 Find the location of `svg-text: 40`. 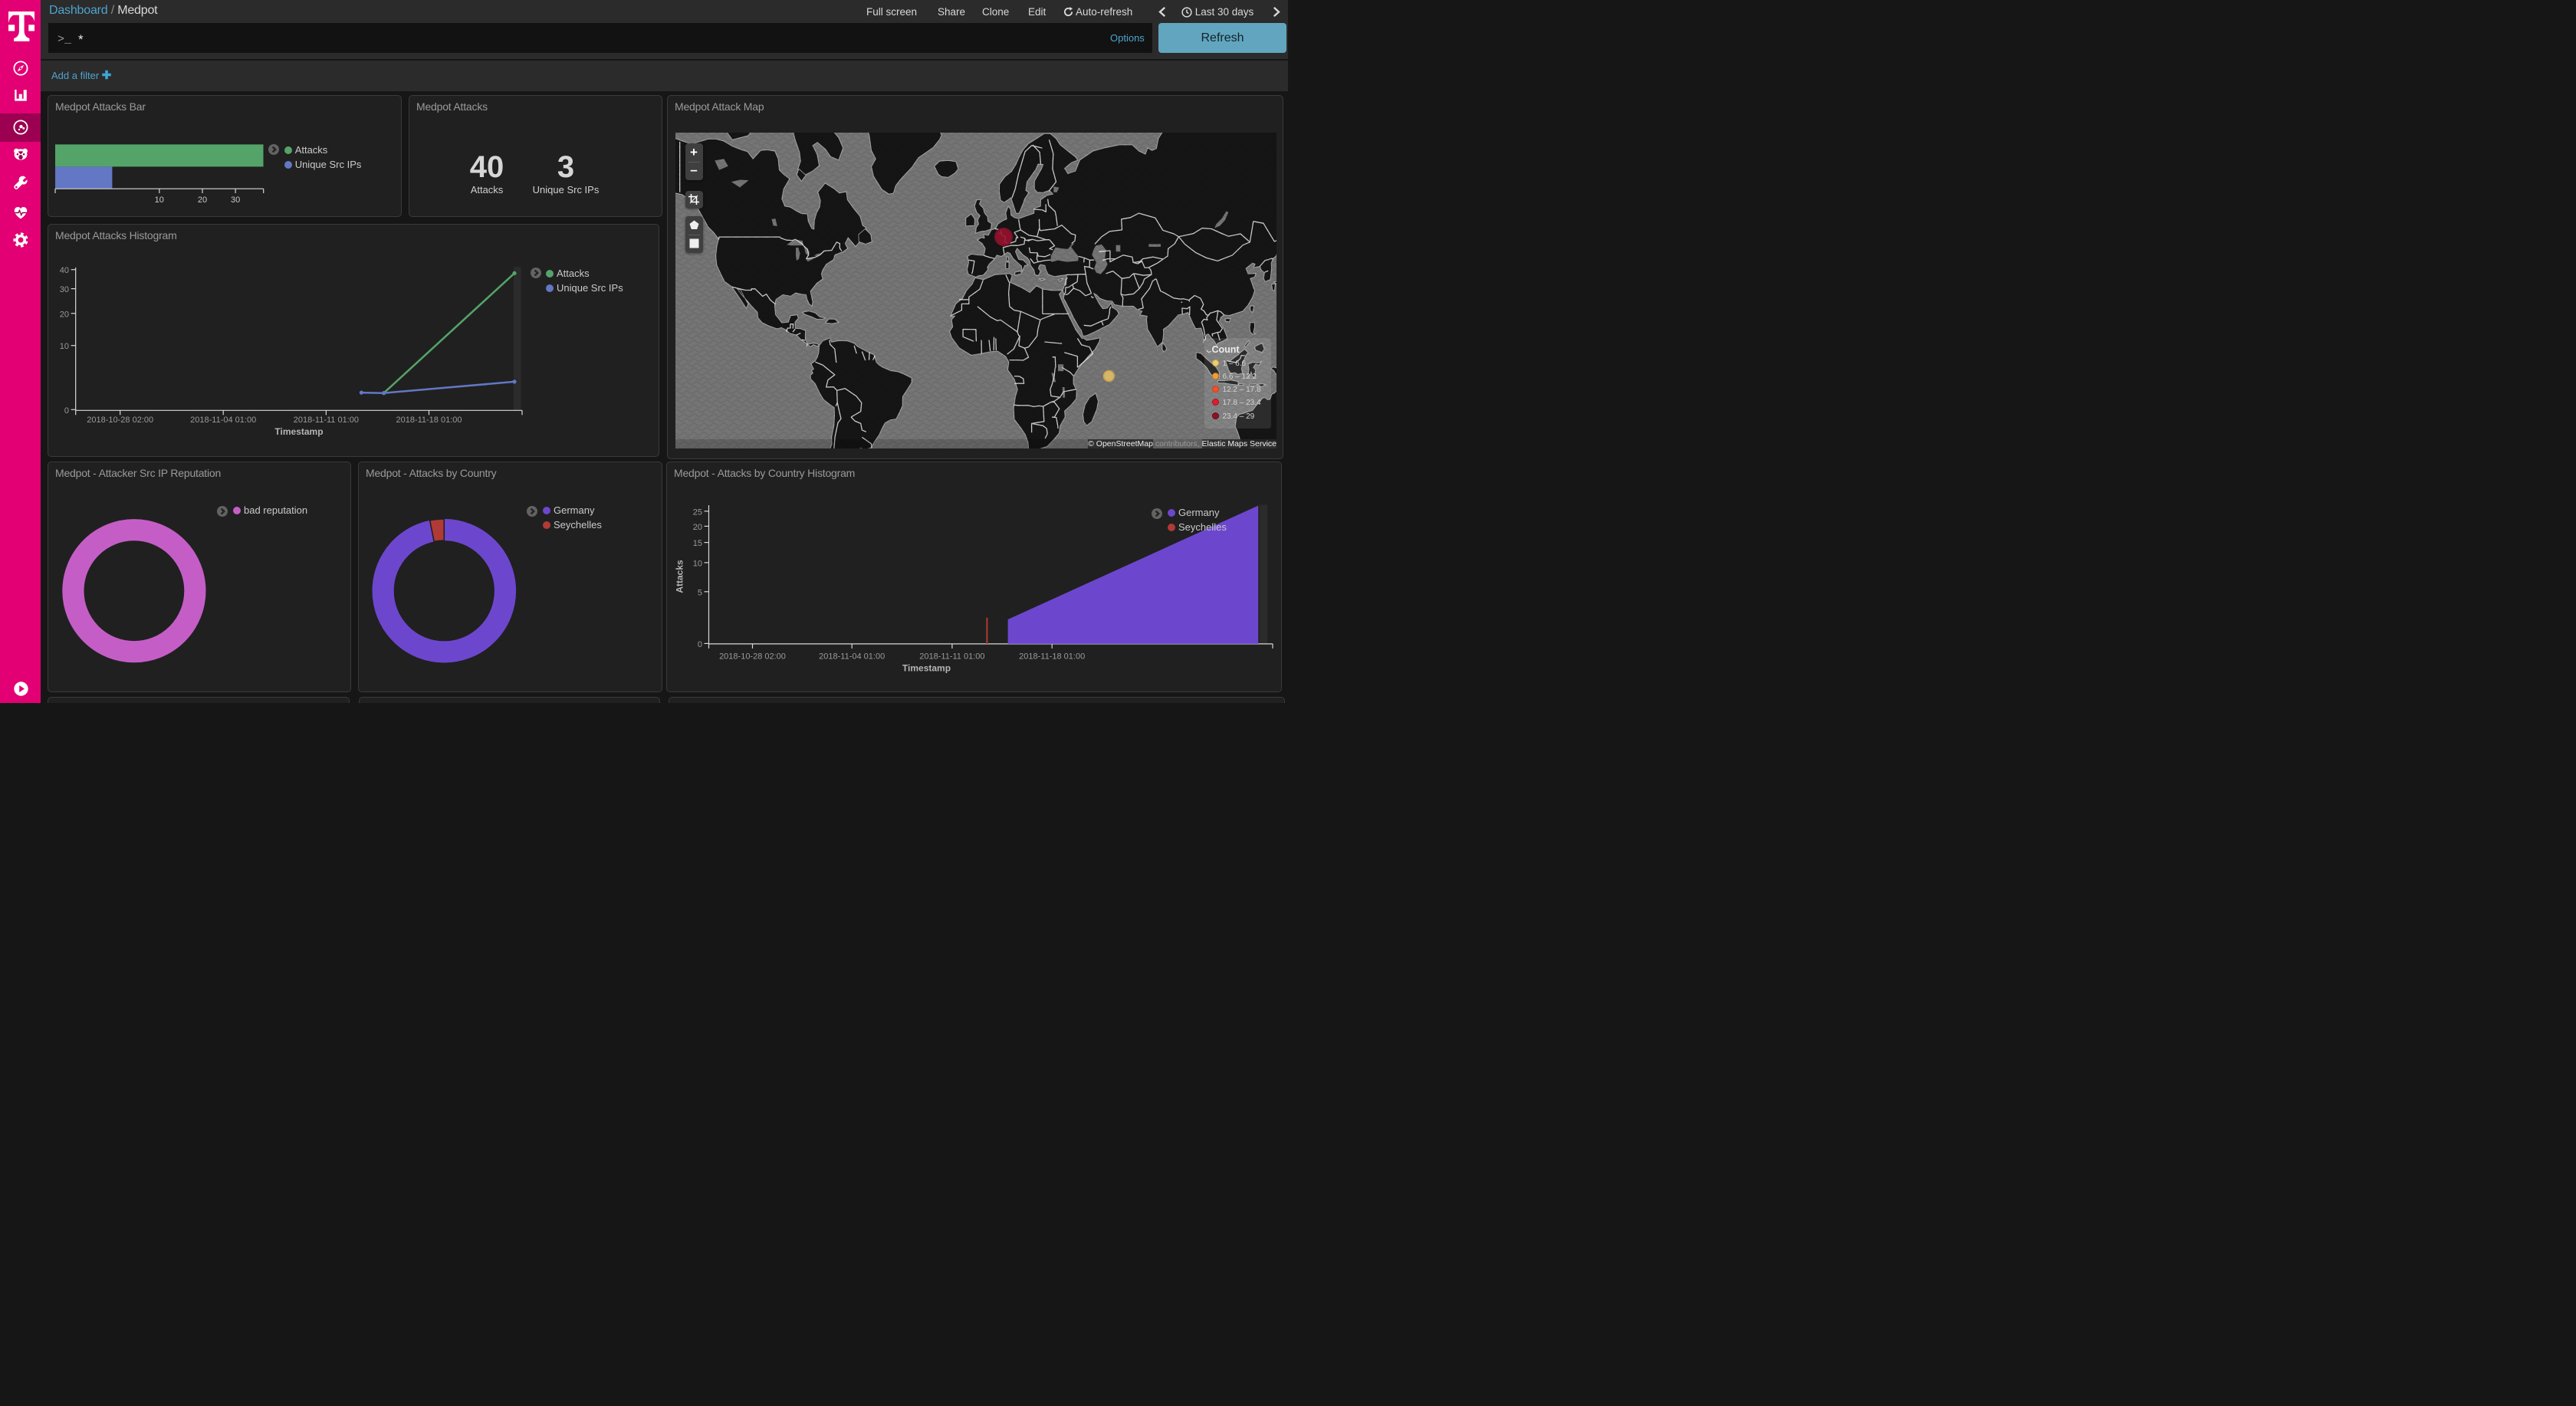

svg-text: 40 is located at coordinates (65, 270).